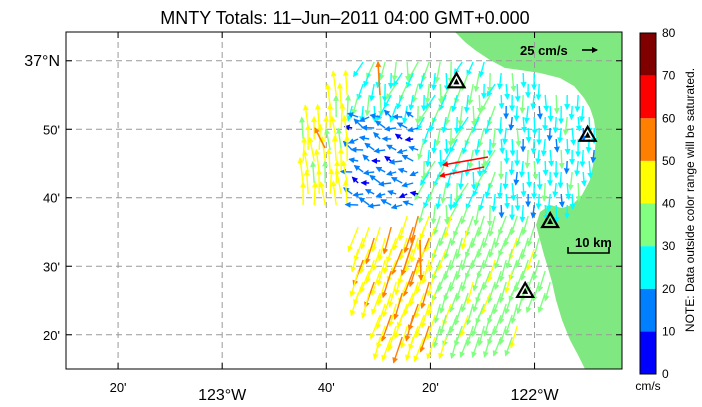  Describe the element at coordinates (588, 250) in the screenshot. I see `distance-scale-bar` at that location.